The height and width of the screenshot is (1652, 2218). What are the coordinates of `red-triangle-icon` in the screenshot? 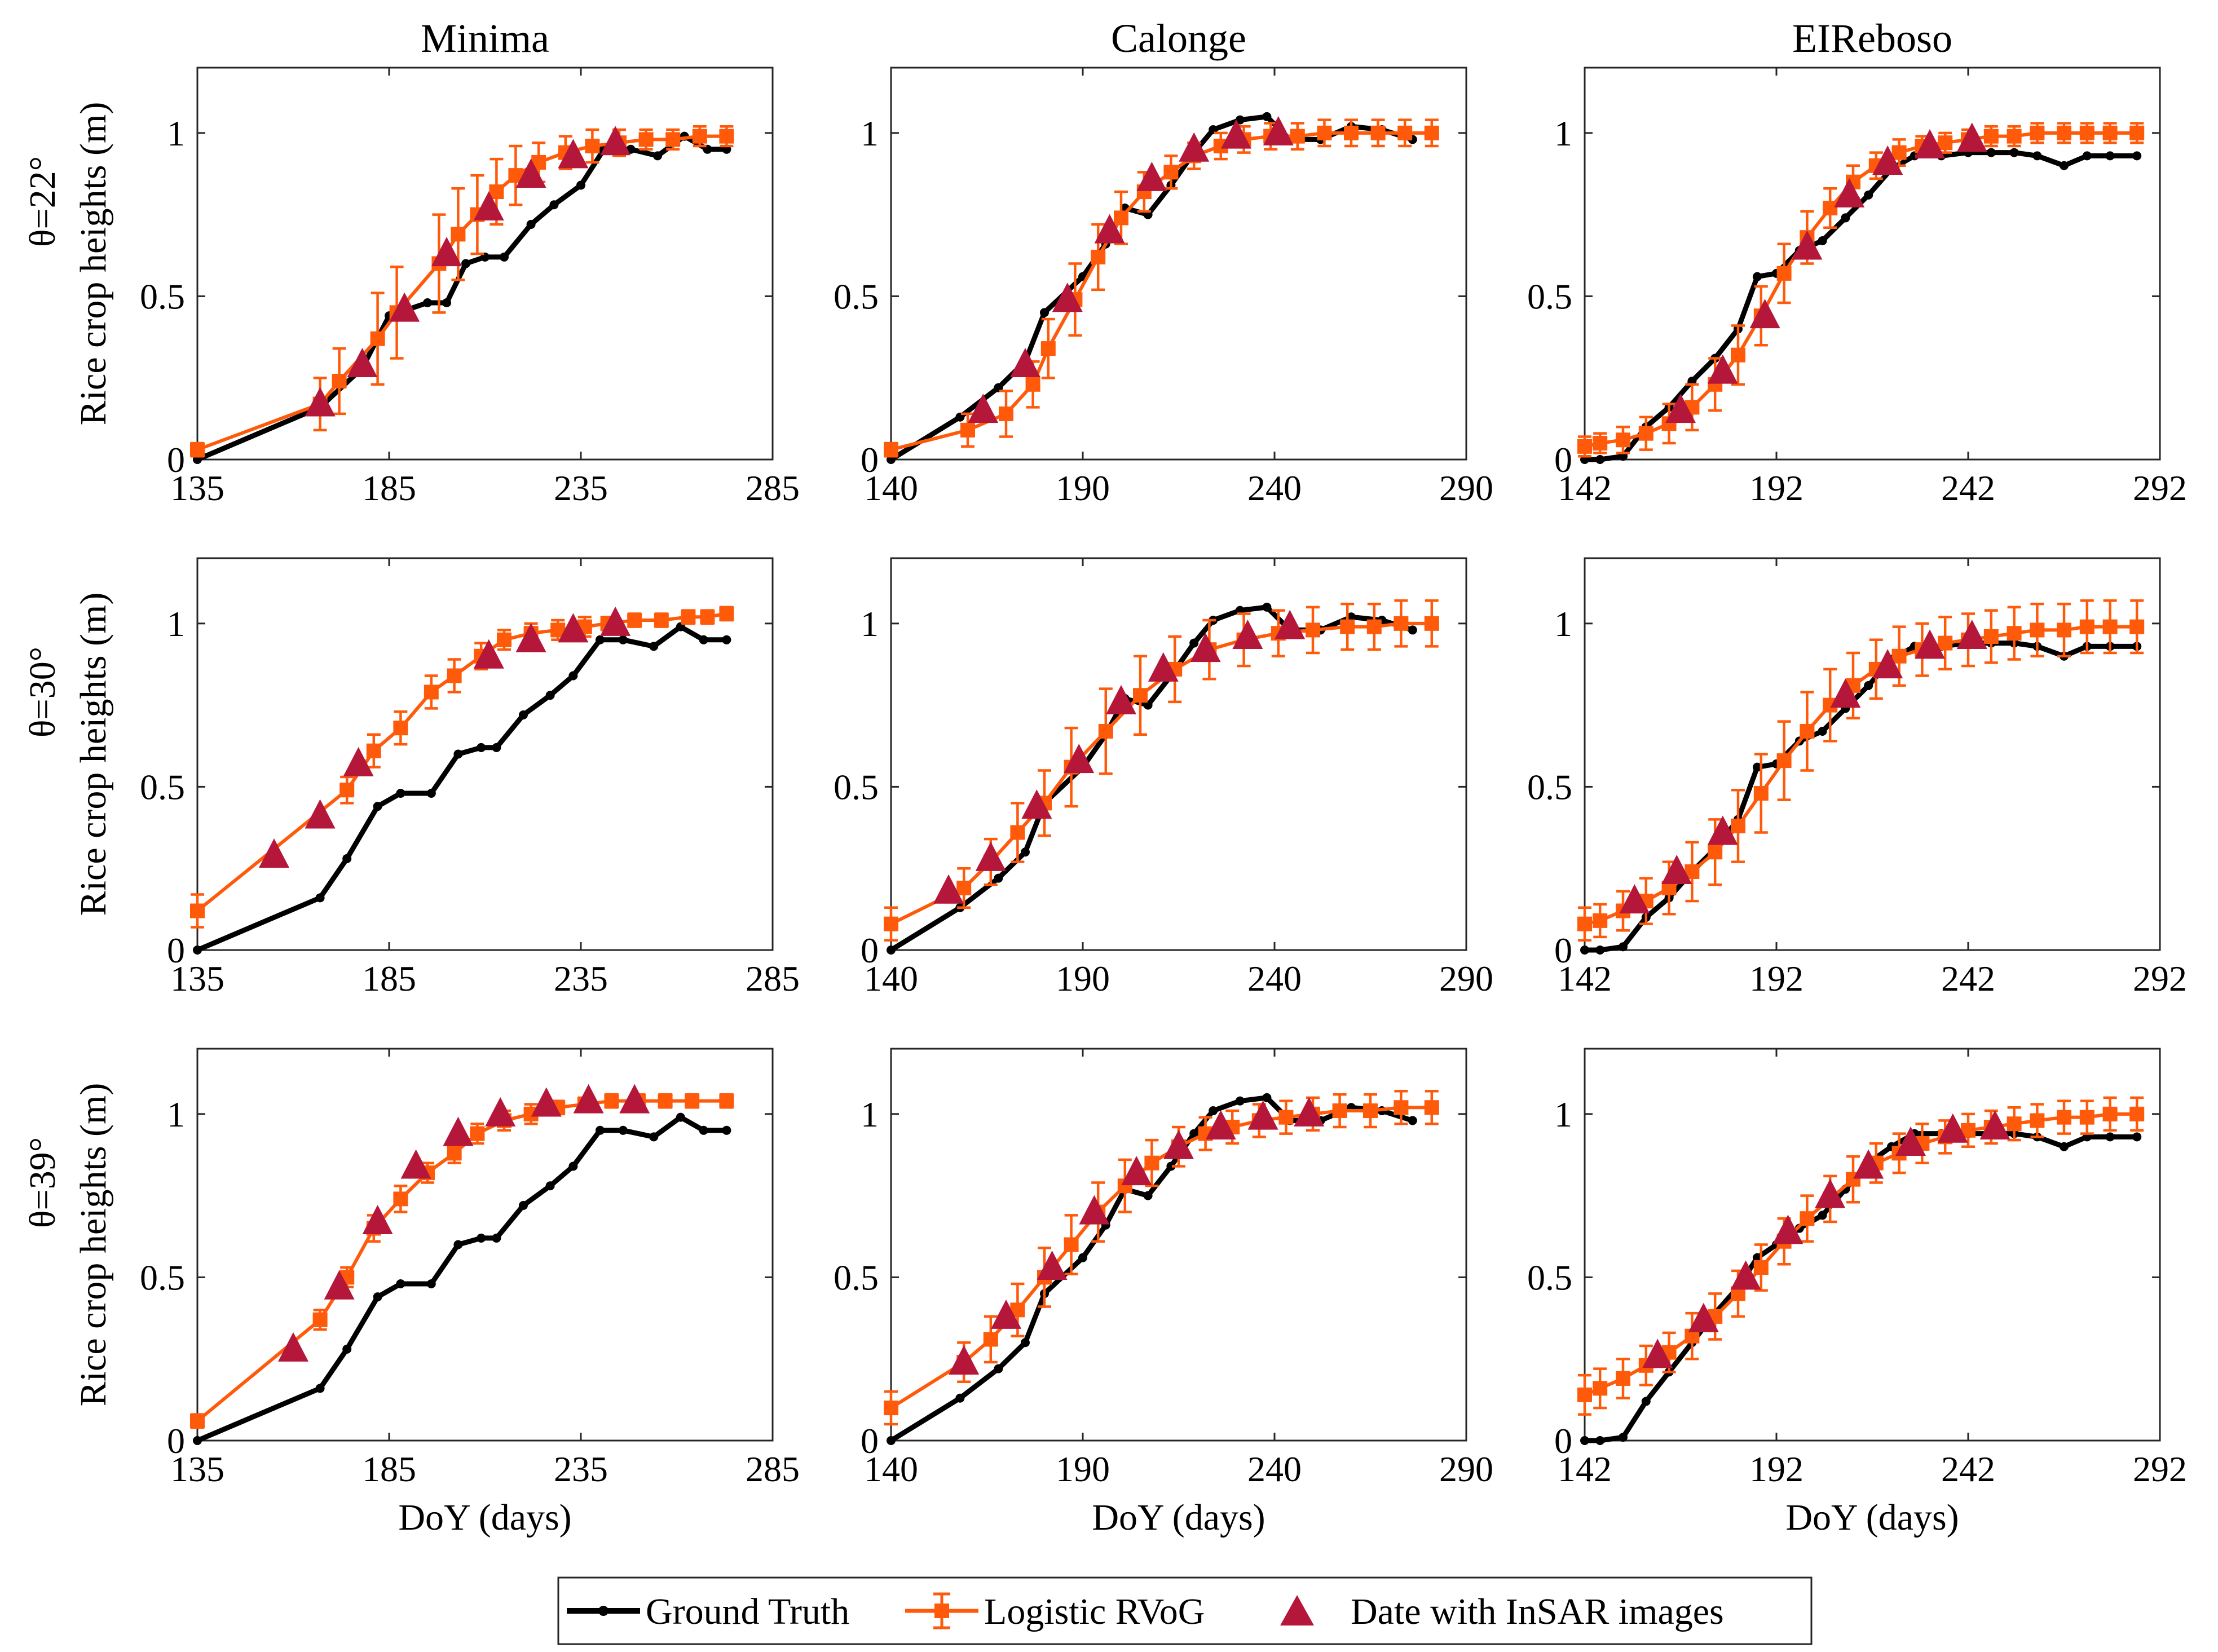 It's located at (1297, 1610).